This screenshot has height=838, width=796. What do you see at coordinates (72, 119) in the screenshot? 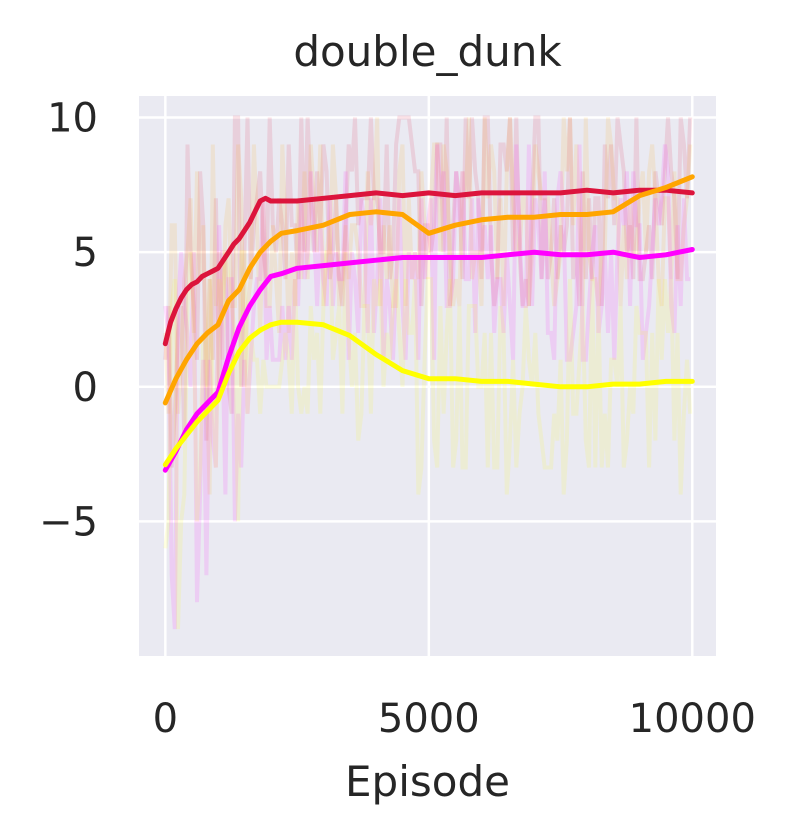
I see `y-tick-label: 10` at bounding box center [72, 119].